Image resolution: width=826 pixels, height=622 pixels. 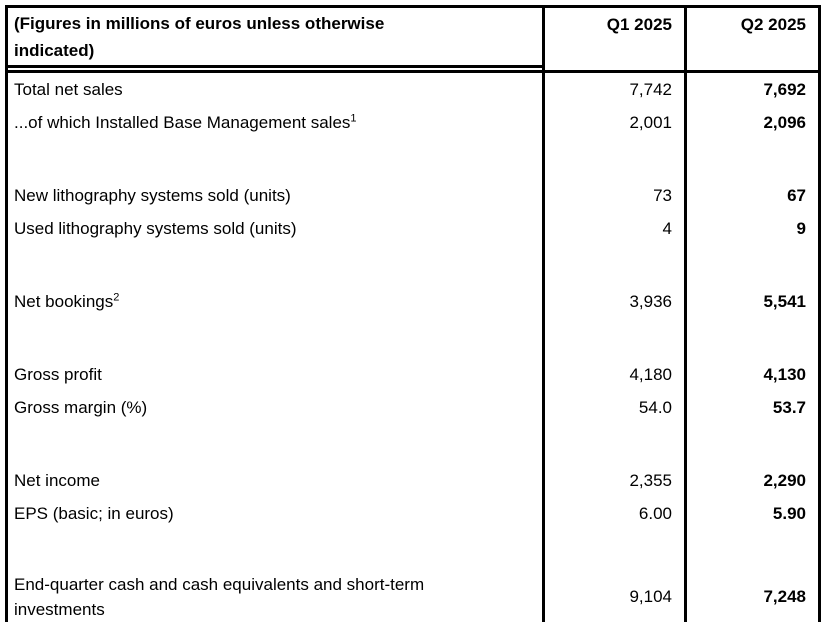 What do you see at coordinates (752, 195) in the screenshot?
I see `q2-value: 67` at bounding box center [752, 195].